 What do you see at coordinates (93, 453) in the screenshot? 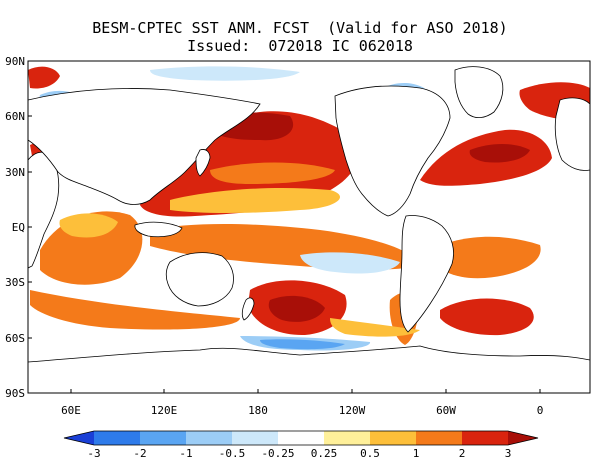
I see `colorbar-tick: -3` at bounding box center [93, 453].